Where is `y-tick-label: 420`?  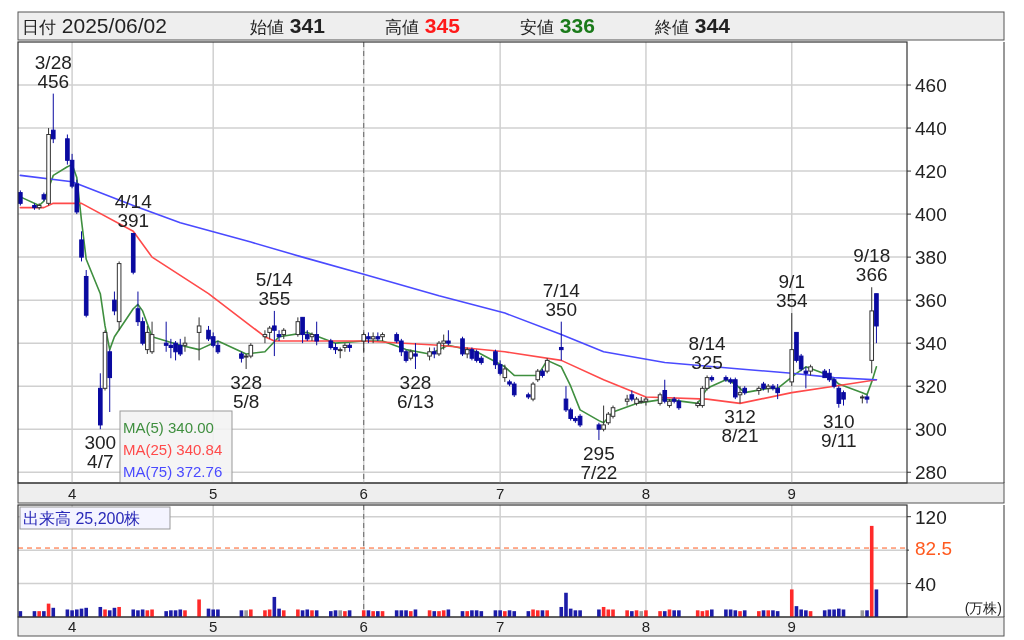 y-tick-label: 420 is located at coordinates (931, 172).